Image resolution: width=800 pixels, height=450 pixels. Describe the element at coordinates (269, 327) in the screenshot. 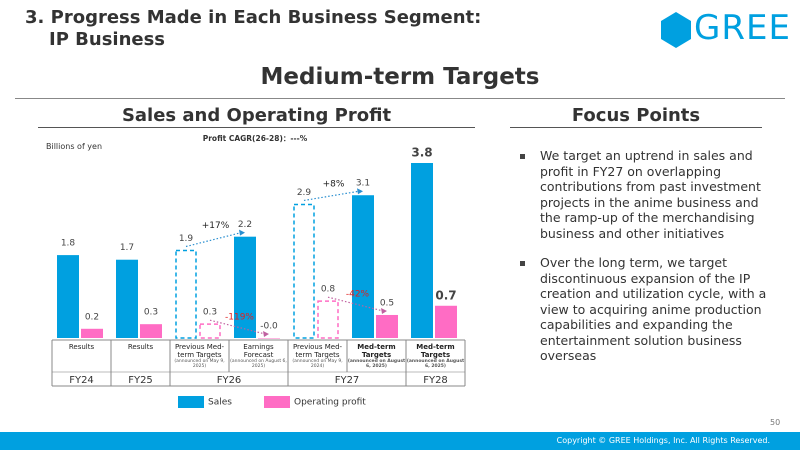

I see `value-label: -0.0` at that location.